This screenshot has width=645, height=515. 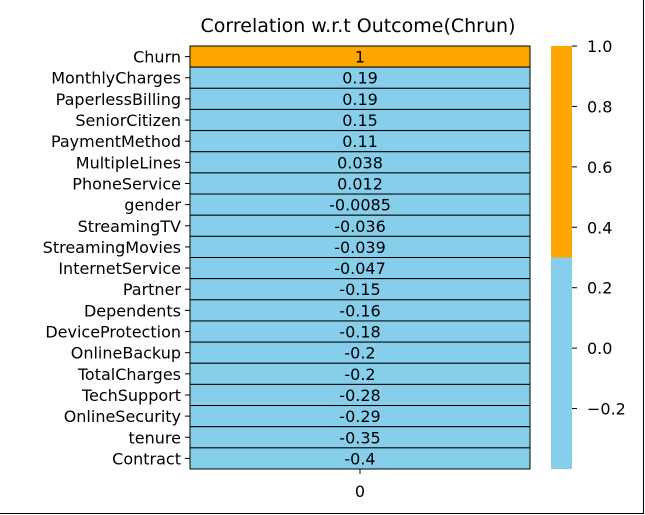 What do you see at coordinates (118, 99) in the screenshot?
I see `y-tick-label: PaperlessBilling` at bounding box center [118, 99].